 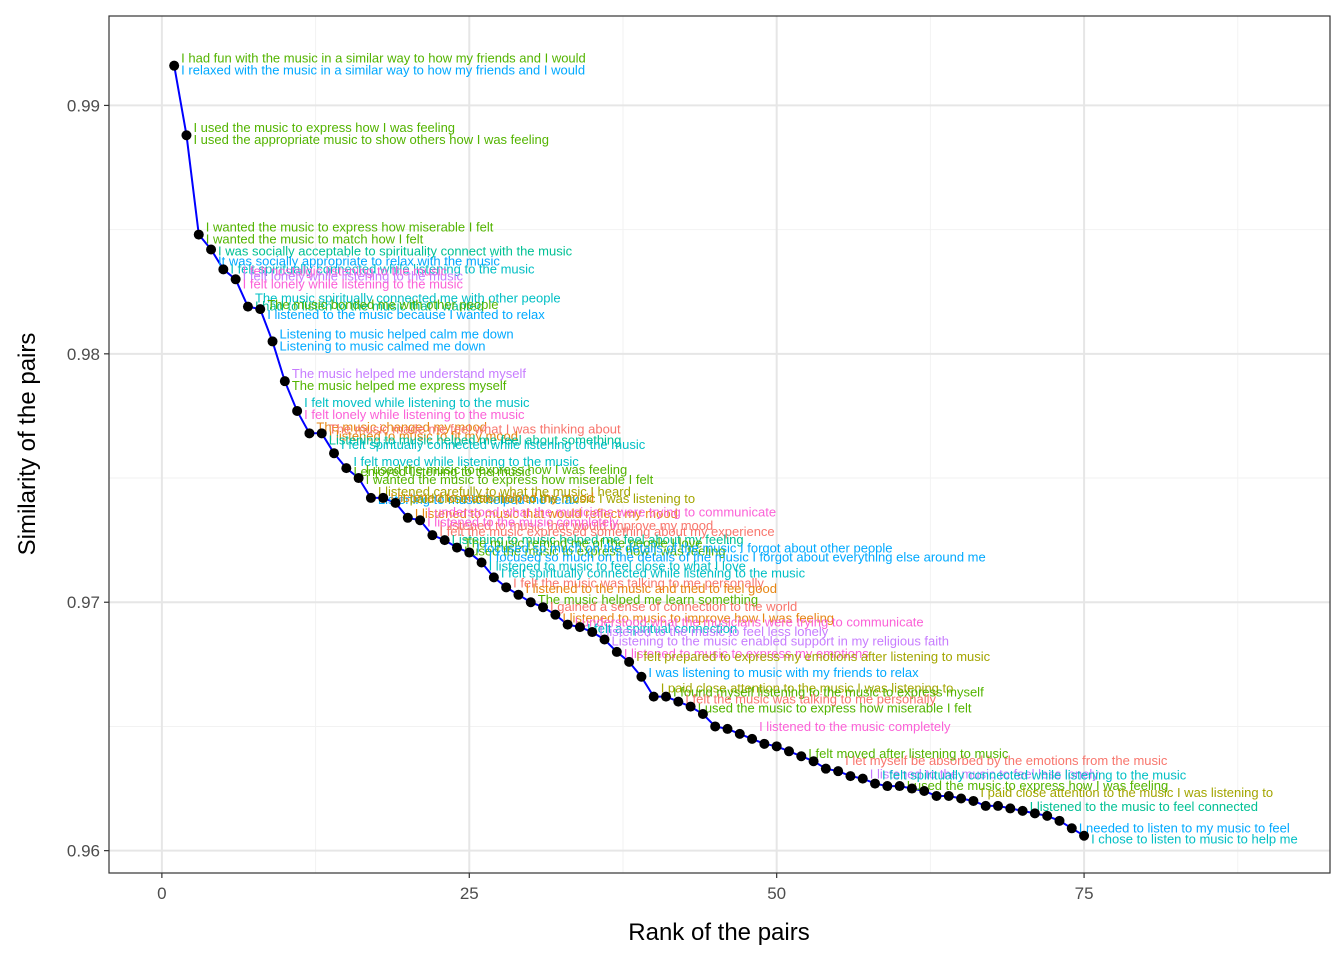 What do you see at coordinates (161, 893) in the screenshot?
I see `x-tick-label: 0` at bounding box center [161, 893].